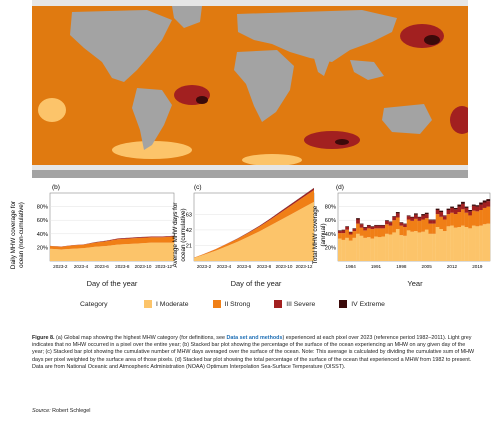 Image resolution: width=500 pixels, height=421 pixels. Describe the element at coordinates (318, 90) in the screenshot. I see `map-extreme-patches` at that location.